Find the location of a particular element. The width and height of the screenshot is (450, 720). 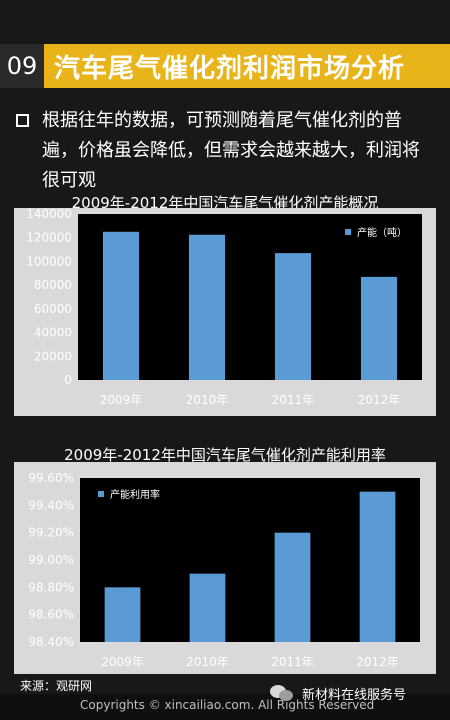

chart-1-y-tick-label: 80000 is located at coordinates (53, 285).